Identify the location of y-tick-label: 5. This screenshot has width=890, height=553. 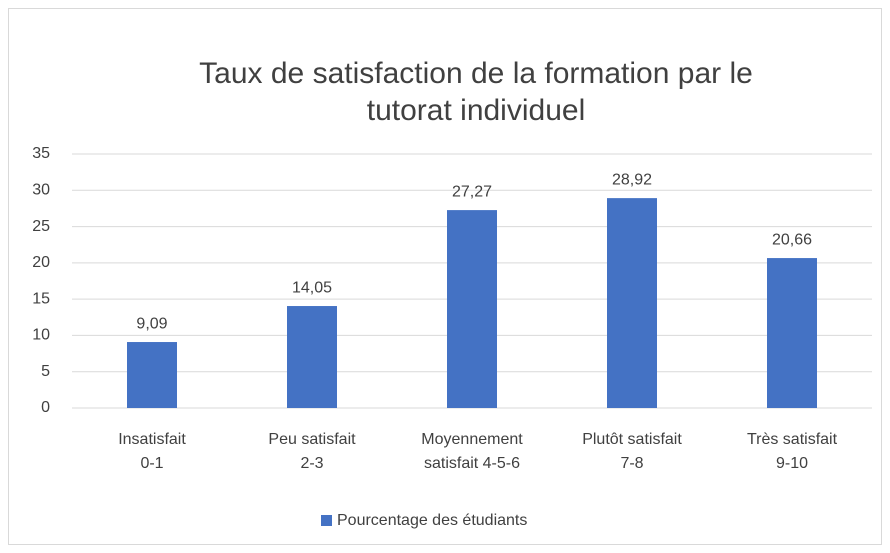
(45, 371).